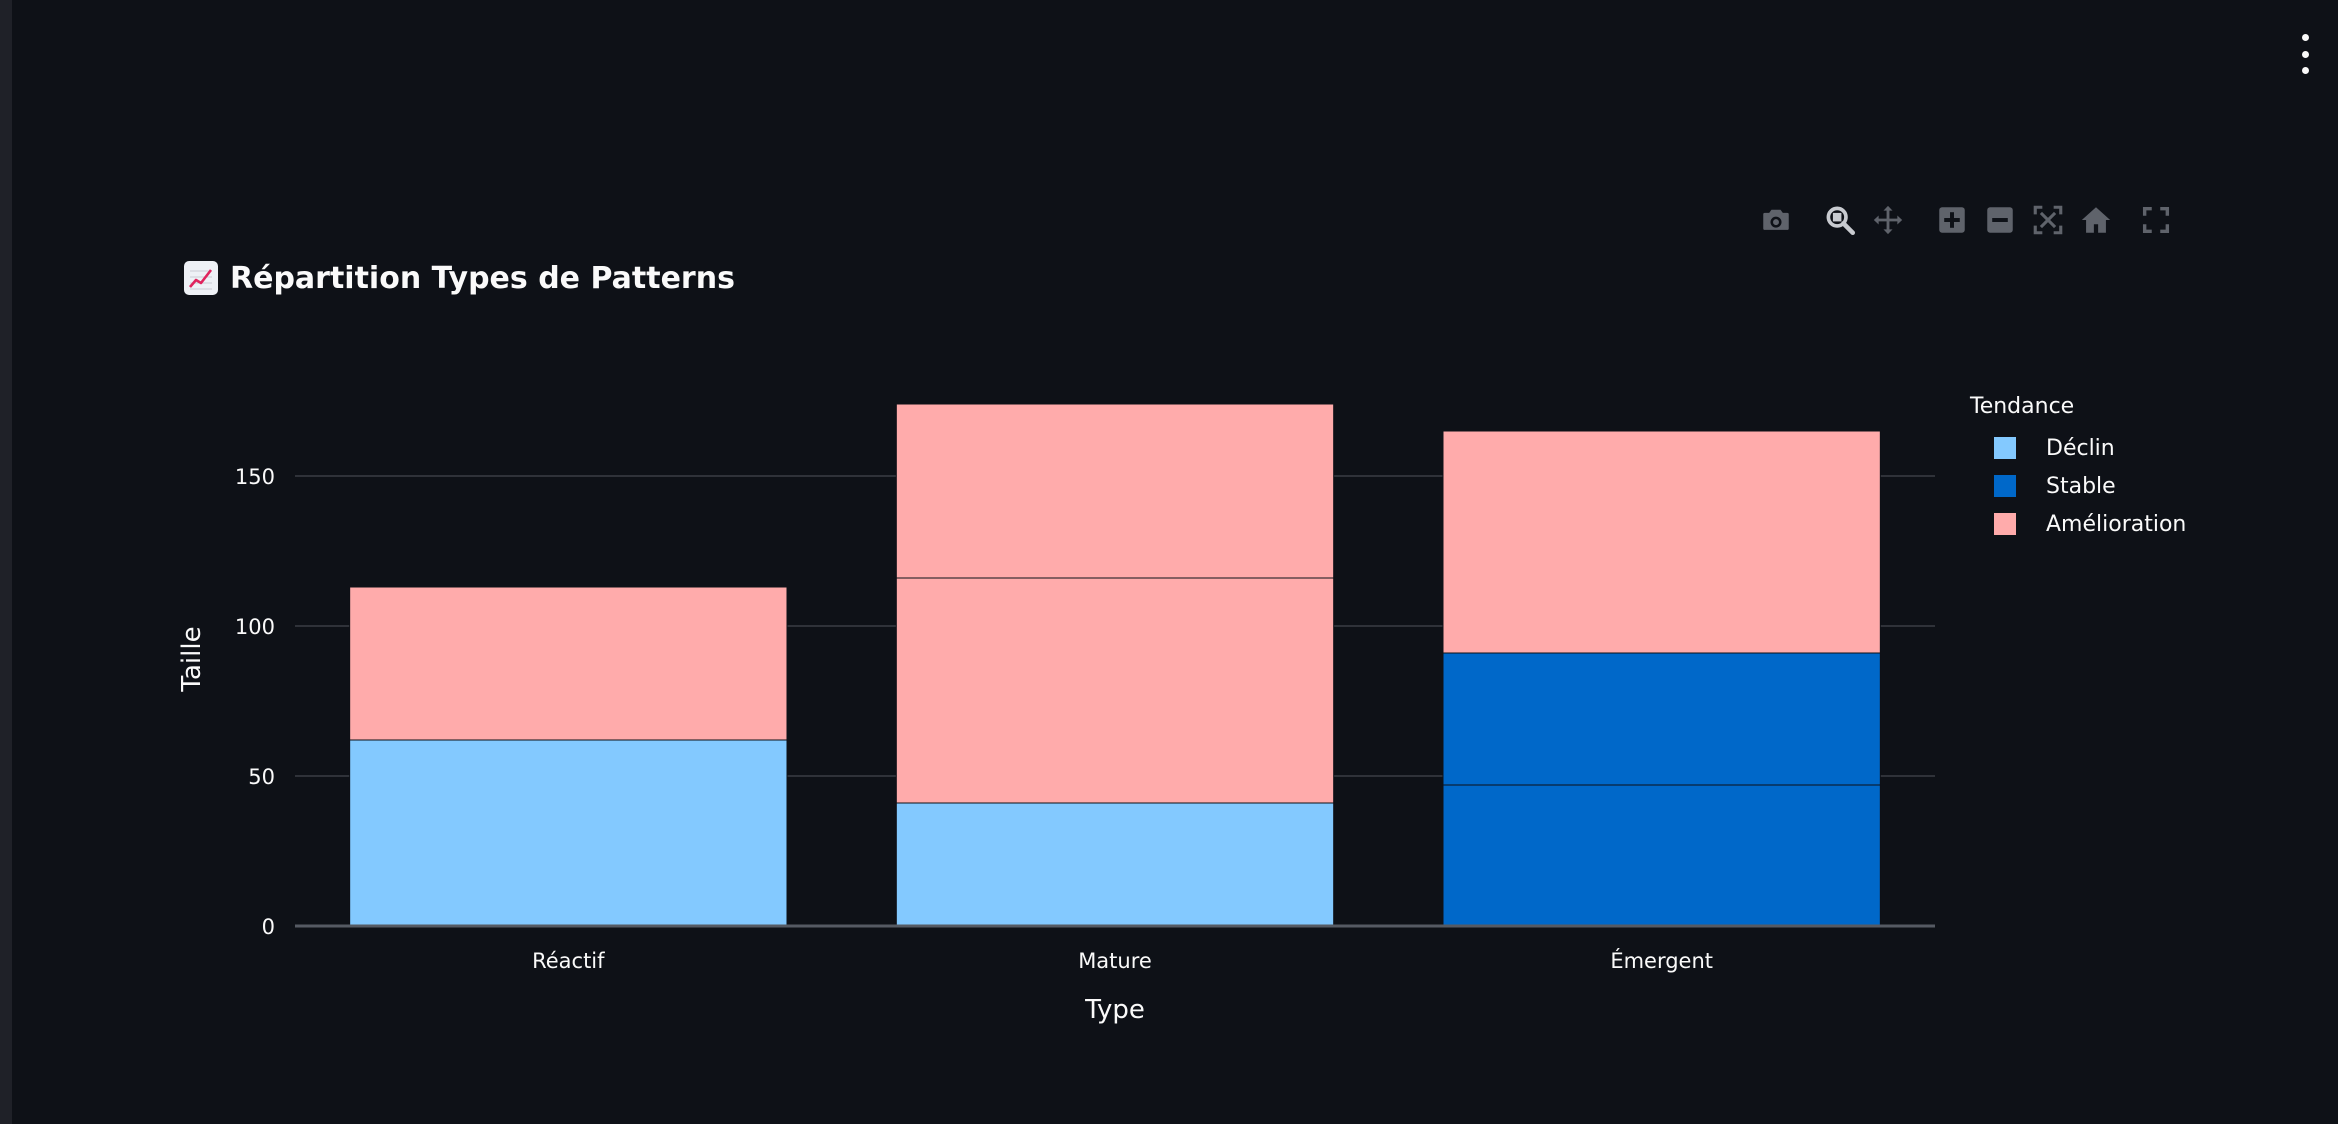 This screenshot has width=2338, height=1124. I want to click on fullscreen-icon, so click(2156, 220).